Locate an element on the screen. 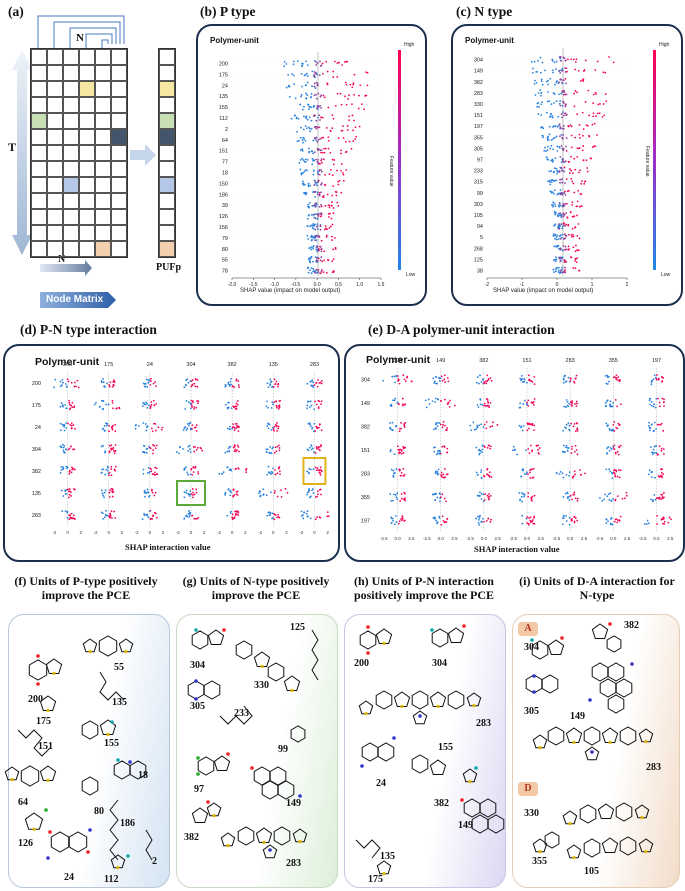  col-label: 175 is located at coordinates (108, 365).